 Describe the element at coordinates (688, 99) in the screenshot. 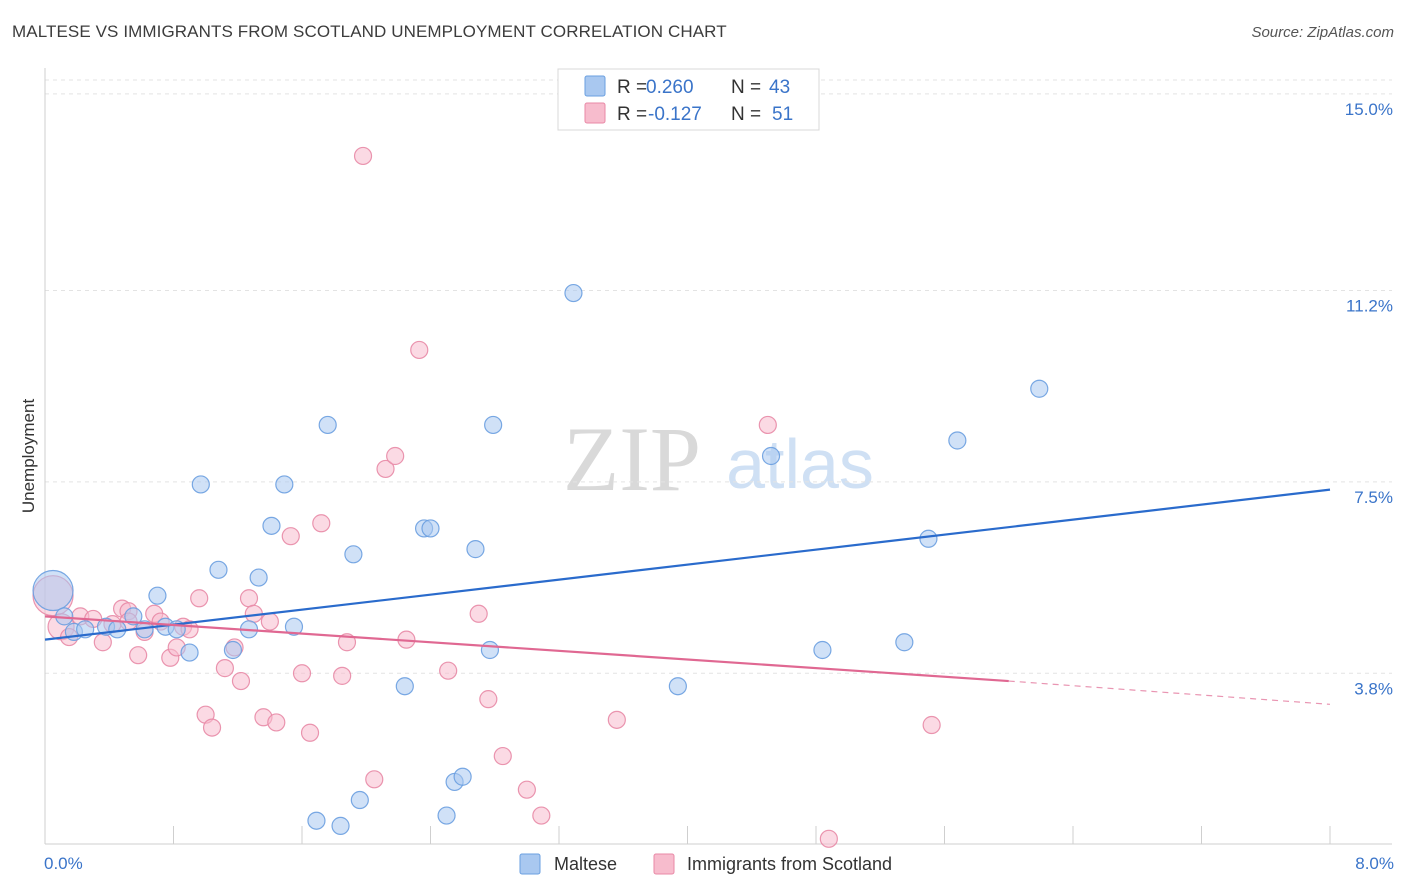

I see `correlation-legend: R = 0.260 N = 43 R = -0.127 N = 51` at that location.